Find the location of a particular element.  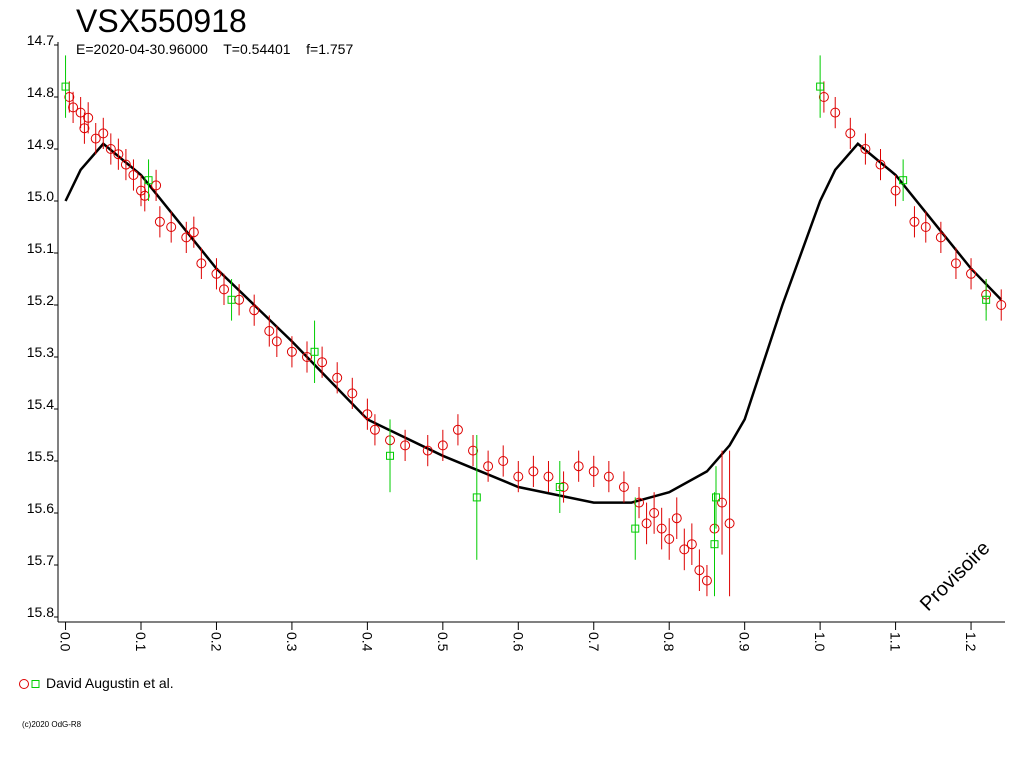

annotation: Provisoire is located at coordinates (955, 576).